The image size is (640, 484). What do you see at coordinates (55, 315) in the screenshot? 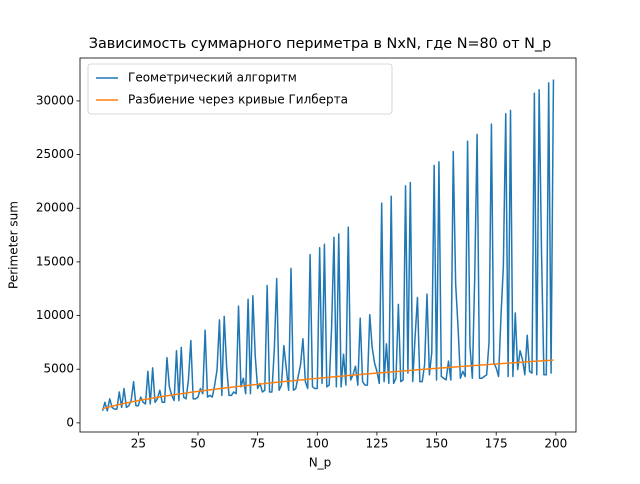
I see `y-tick-label: 10000` at bounding box center [55, 315].